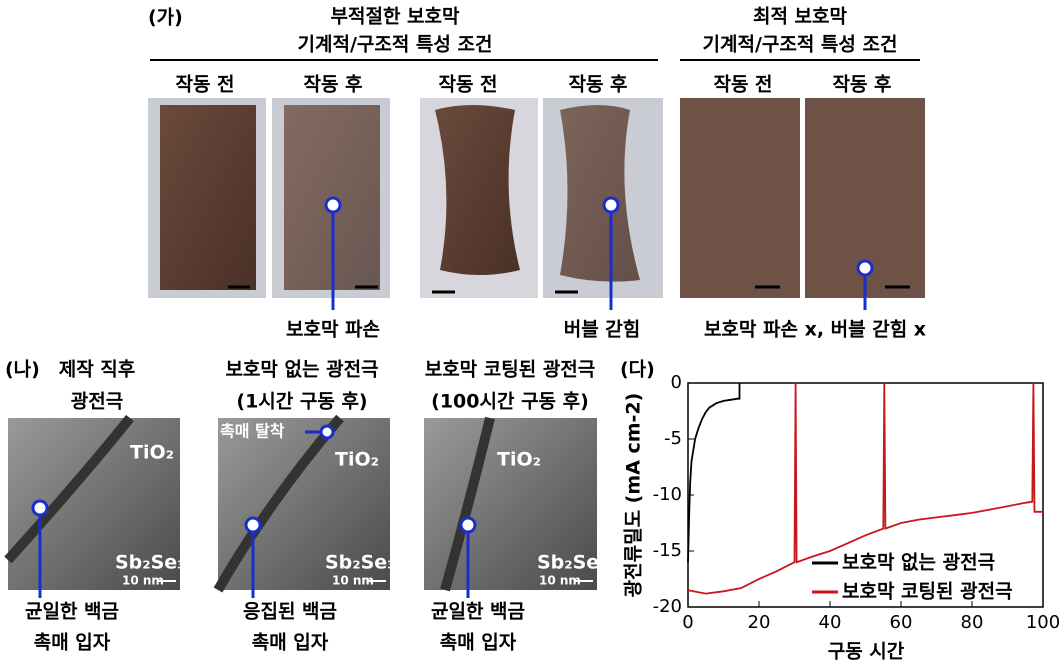 Image resolution: width=1064 pixels, height=667 pixels. Describe the element at coordinates (1043, 622) in the screenshot. I see `x-tick-label: 100` at that location.